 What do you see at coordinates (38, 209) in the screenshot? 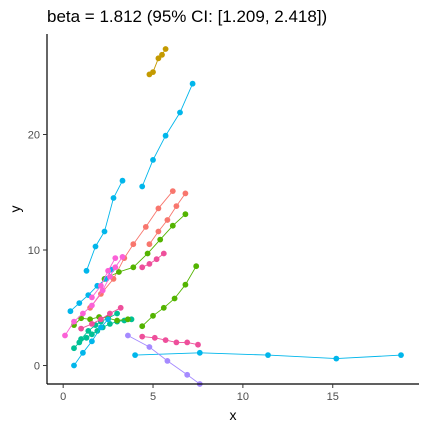
I see `y-axis: 0 10 20` at bounding box center [38, 209].